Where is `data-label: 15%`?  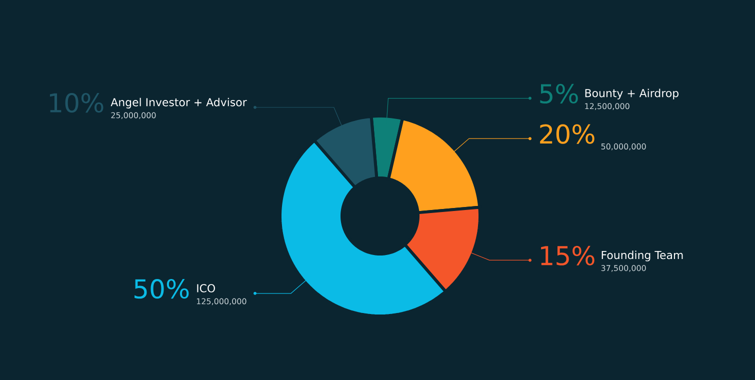 data-label: 15% is located at coordinates (567, 256).